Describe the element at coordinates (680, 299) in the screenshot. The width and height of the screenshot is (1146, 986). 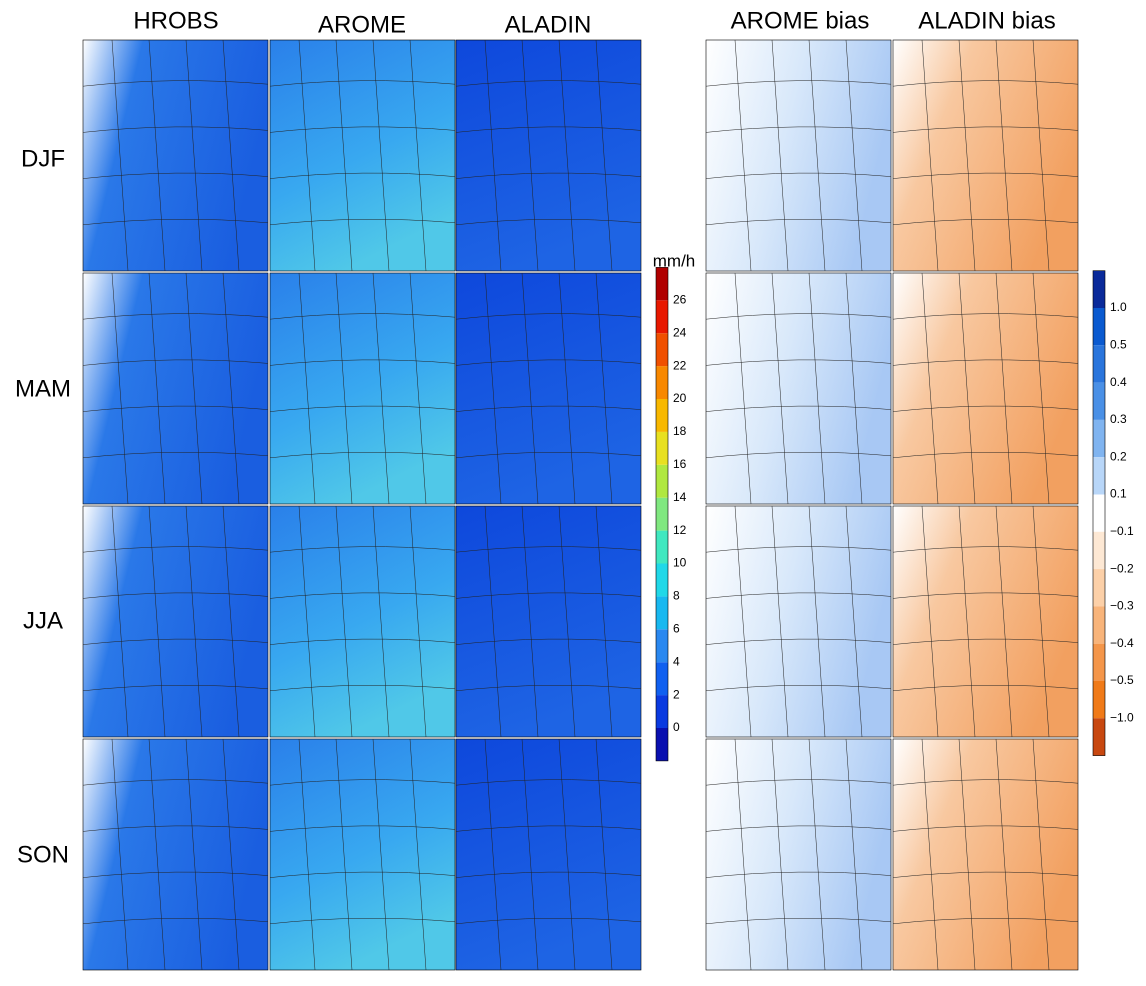
I see `colorbar-tick-label: 26` at that location.